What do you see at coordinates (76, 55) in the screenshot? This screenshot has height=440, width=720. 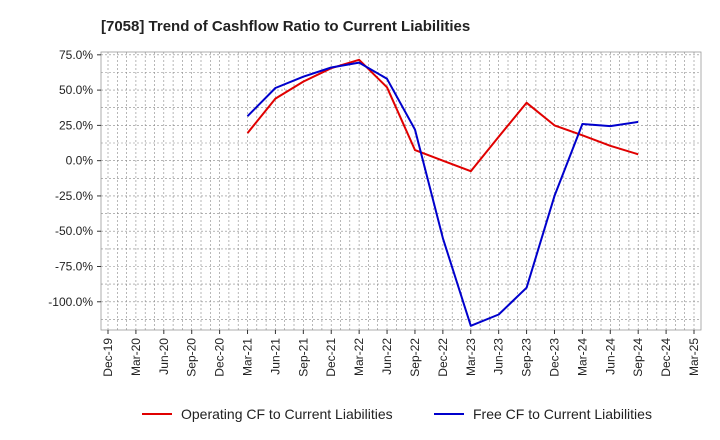 I see `y-tick-label: 75.0%` at bounding box center [76, 55].